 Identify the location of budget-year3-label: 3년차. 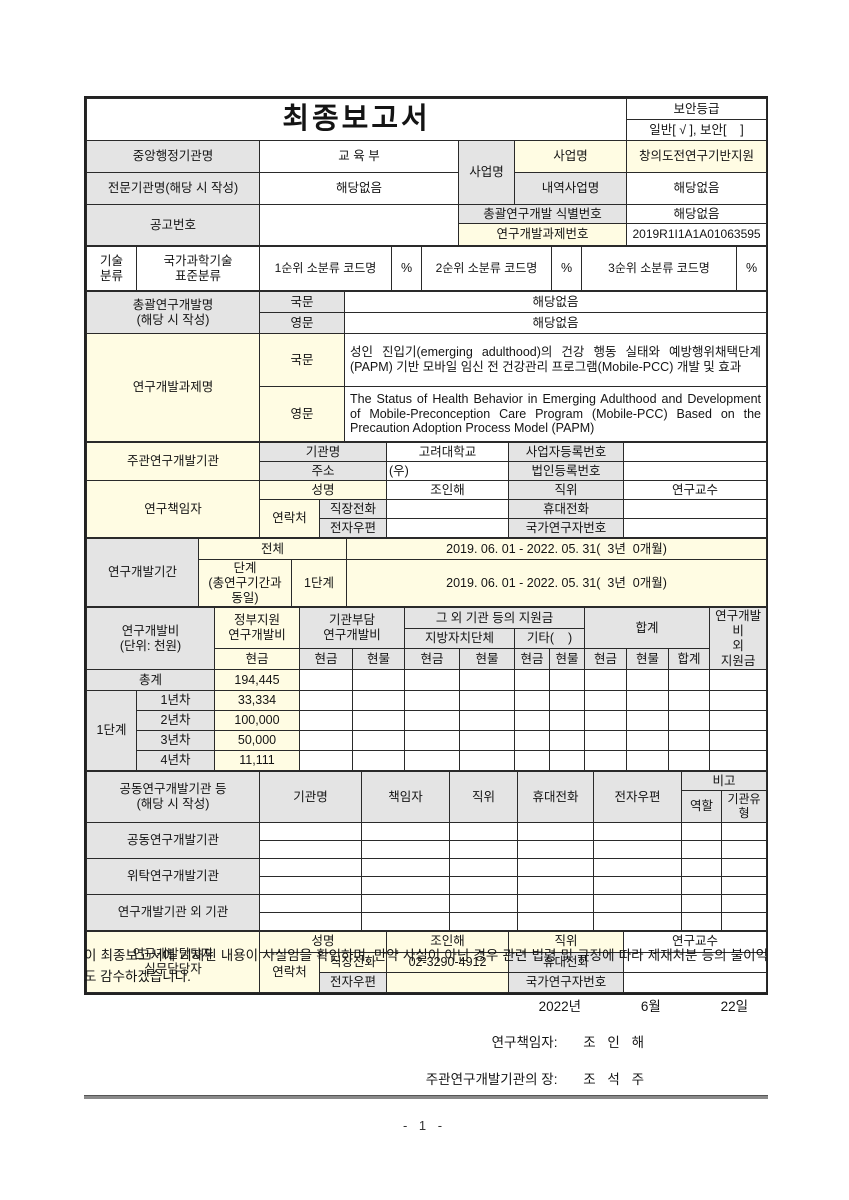
(175, 741).